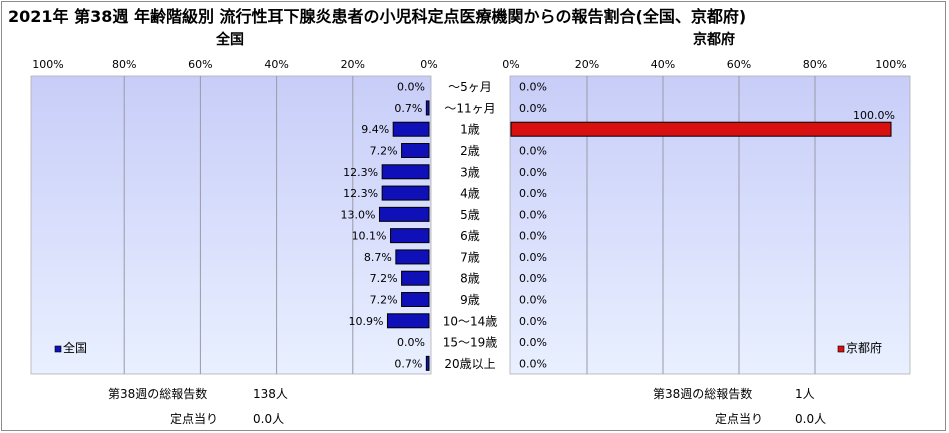 The image size is (949, 433). What do you see at coordinates (369, 236) in the screenshot?
I see `national-data-label: 10.1%` at bounding box center [369, 236].